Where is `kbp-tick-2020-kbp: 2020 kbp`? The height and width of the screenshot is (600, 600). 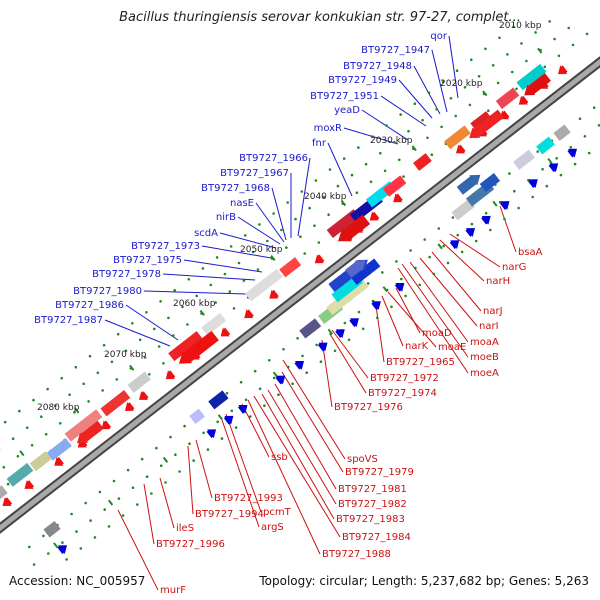
kbp-tick-2020-kbp: 2020 kbp is located at coordinates (461, 84).